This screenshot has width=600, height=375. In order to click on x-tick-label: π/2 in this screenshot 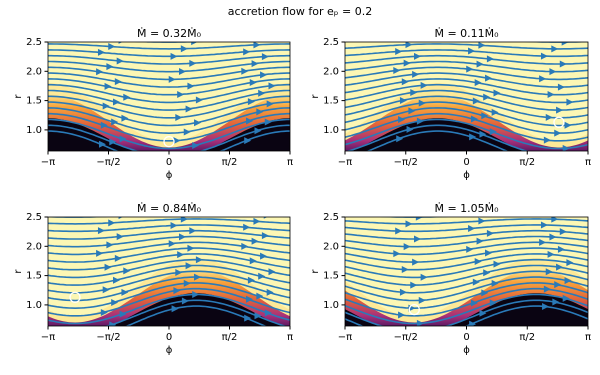, I will do `click(527, 162)`.